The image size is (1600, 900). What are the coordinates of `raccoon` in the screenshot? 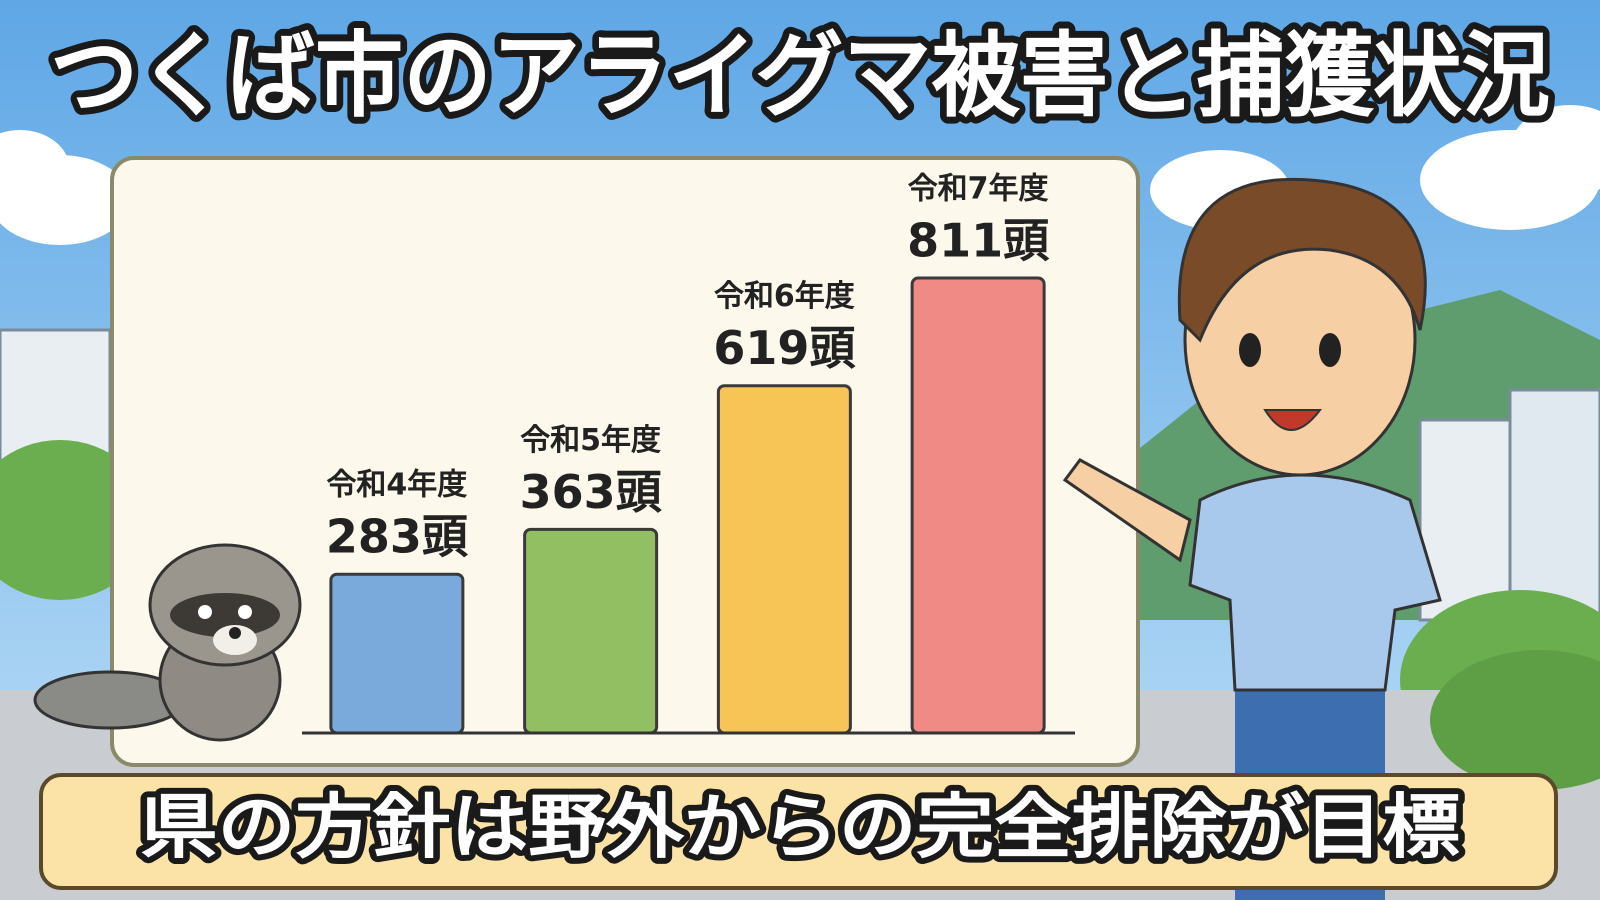 It's located at (167, 642).